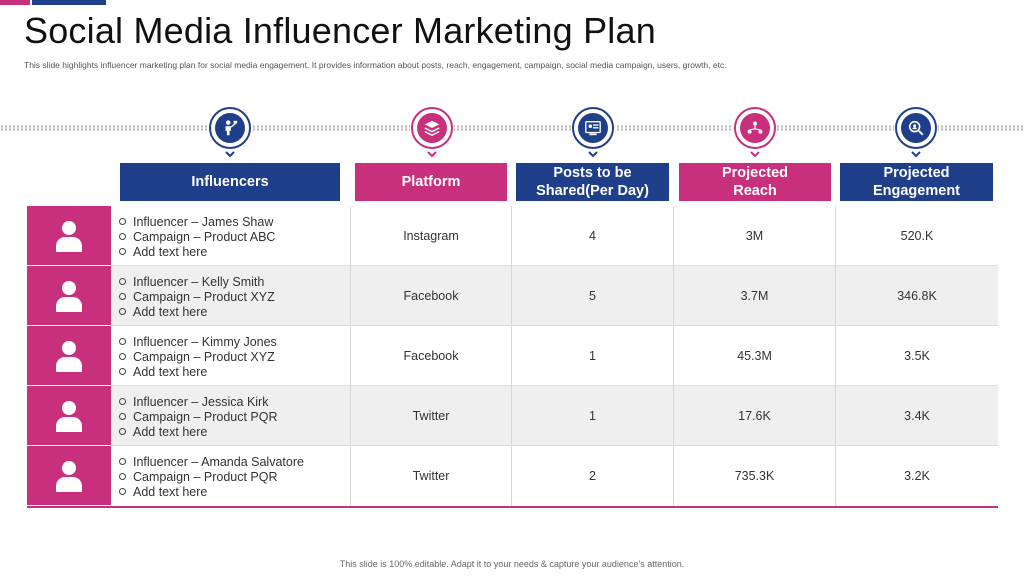 This screenshot has height=576, width=1024. What do you see at coordinates (755, 356) in the screenshot?
I see `reach-cell: 45.3M` at bounding box center [755, 356].